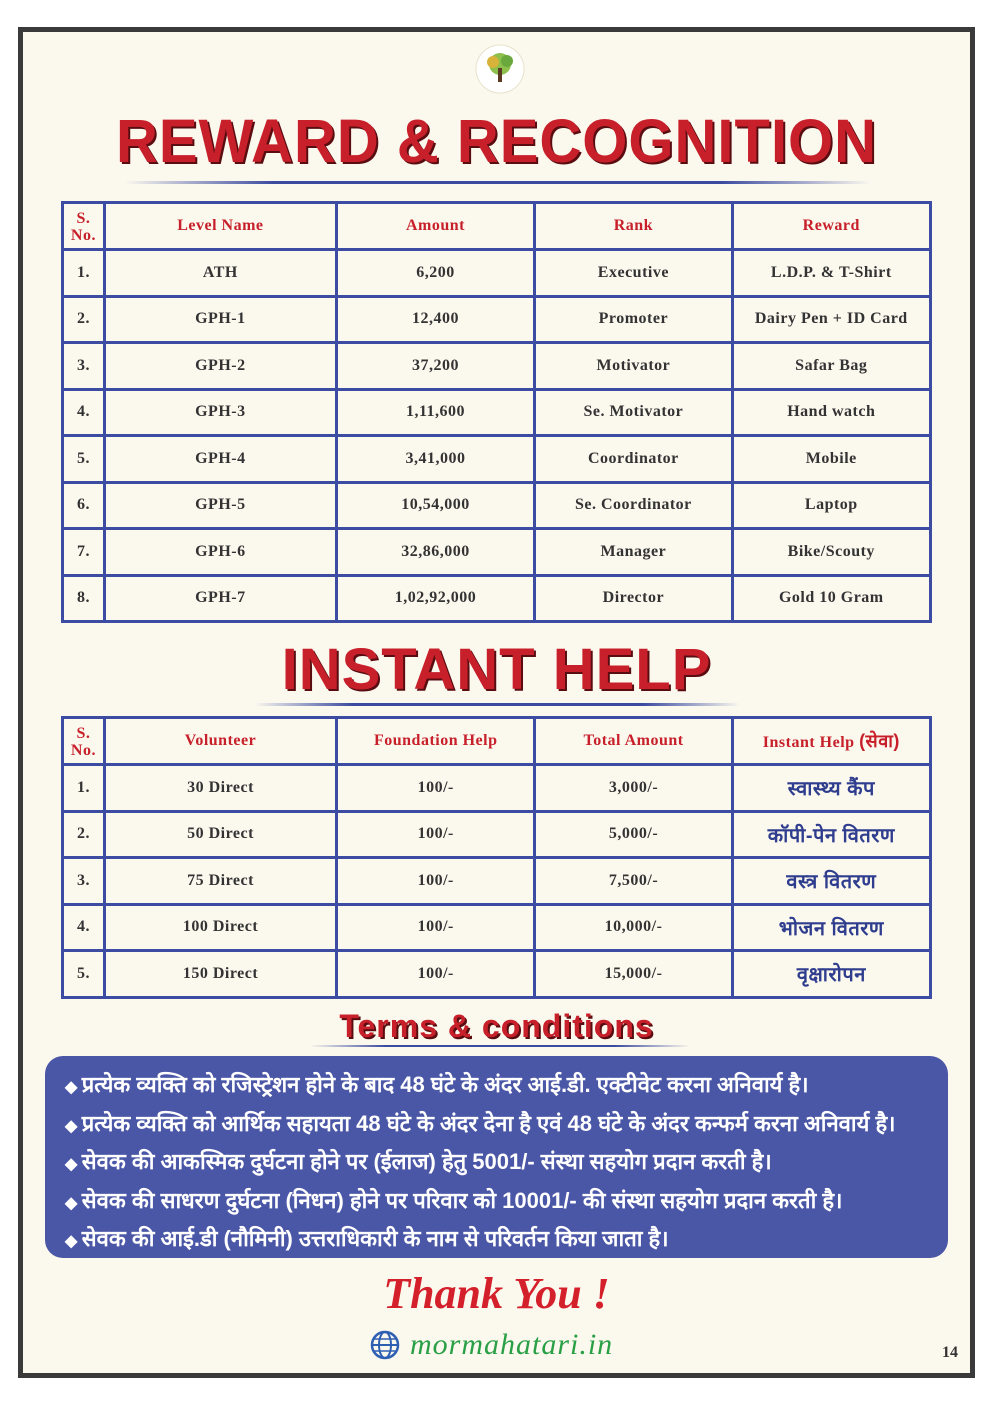 The image size is (993, 1404). I want to click on cell-amount: 10,54,000, so click(435, 505).